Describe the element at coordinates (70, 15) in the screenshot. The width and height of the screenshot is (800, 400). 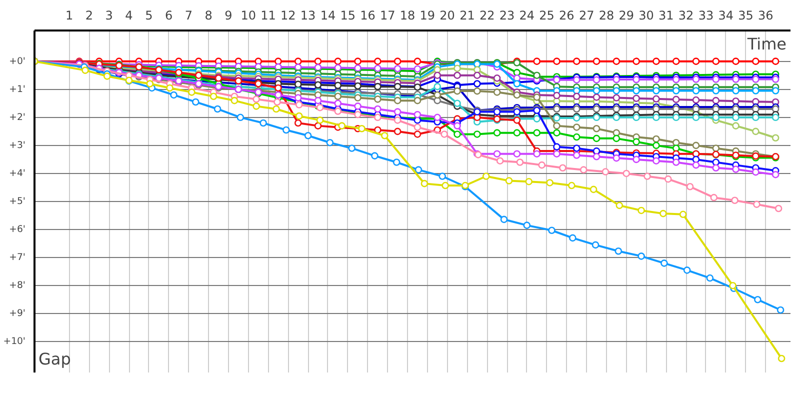
I see `x-tick-label: 1` at that location.